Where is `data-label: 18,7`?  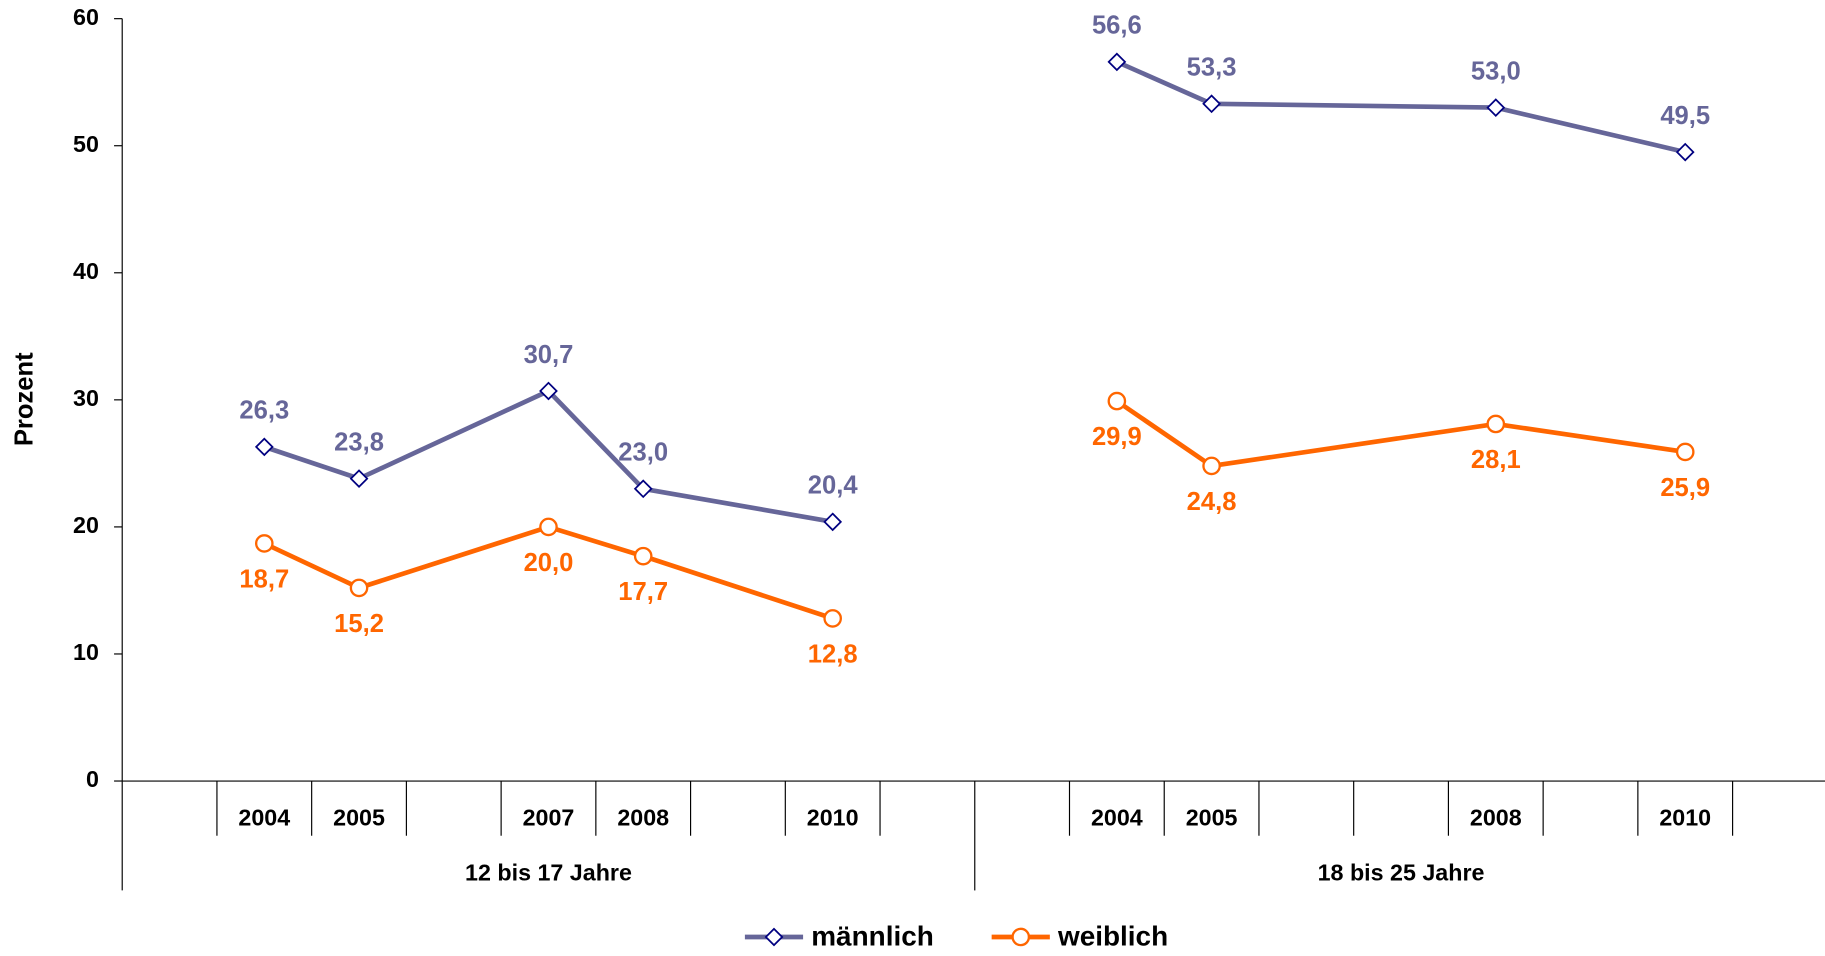
data-label: 18,7 is located at coordinates (264, 579).